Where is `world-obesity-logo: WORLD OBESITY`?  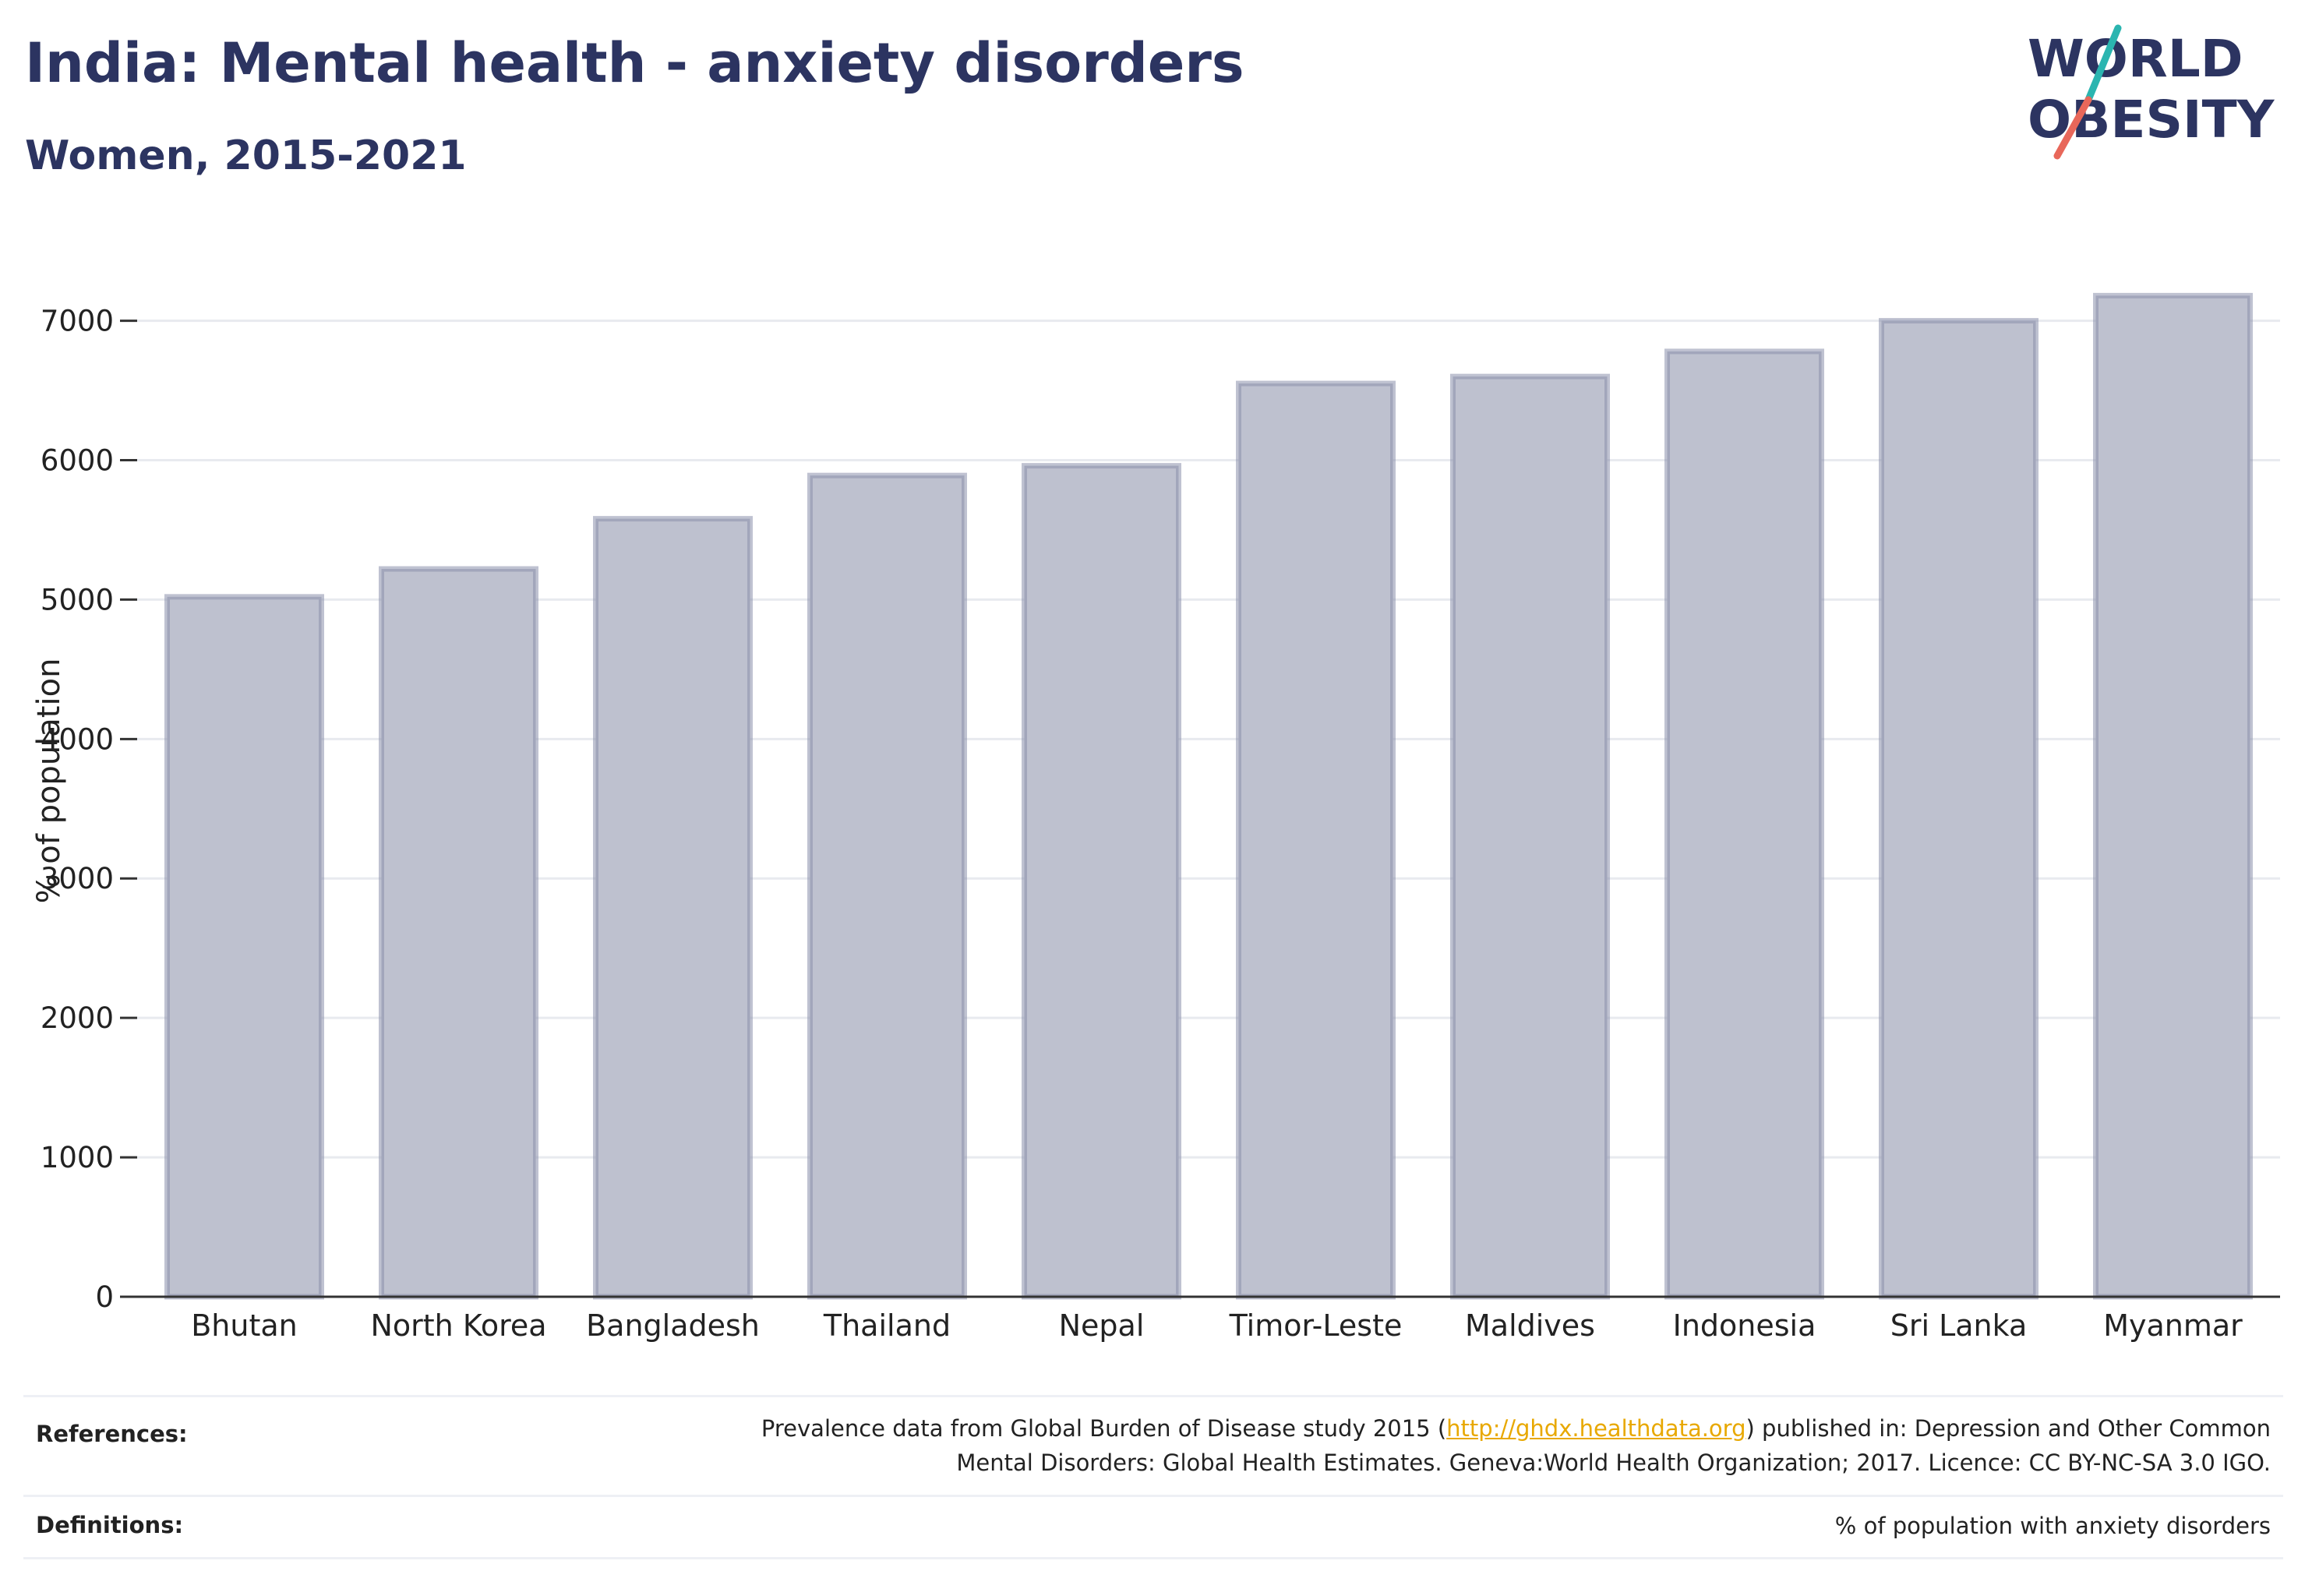
world-obesity-logo: WORLD OBESITY is located at coordinates (2151, 92).